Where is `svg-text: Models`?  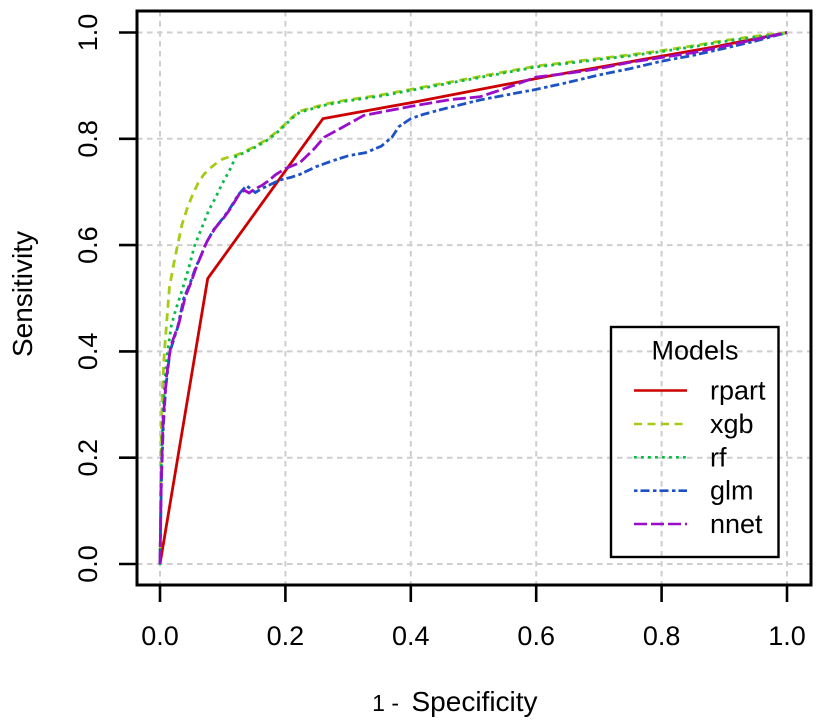 svg-text: Models is located at coordinates (694, 351).